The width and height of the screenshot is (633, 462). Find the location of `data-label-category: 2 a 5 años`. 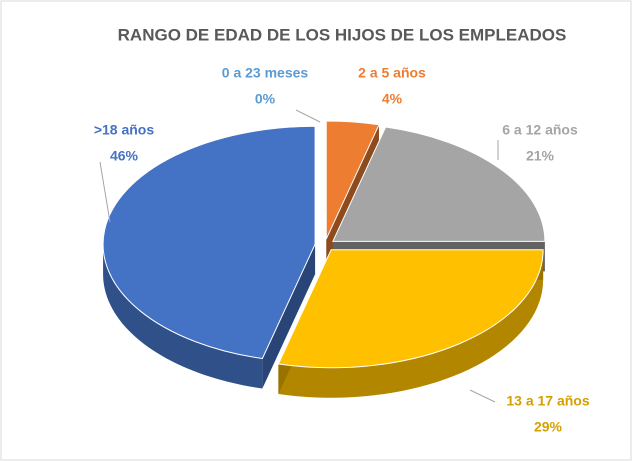

data-label-category: 2 a 5 años is located at coordinates (392, 73).